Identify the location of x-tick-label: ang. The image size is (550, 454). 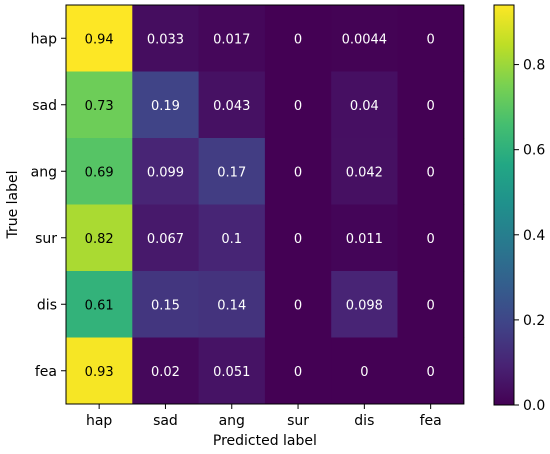
(232, 421).